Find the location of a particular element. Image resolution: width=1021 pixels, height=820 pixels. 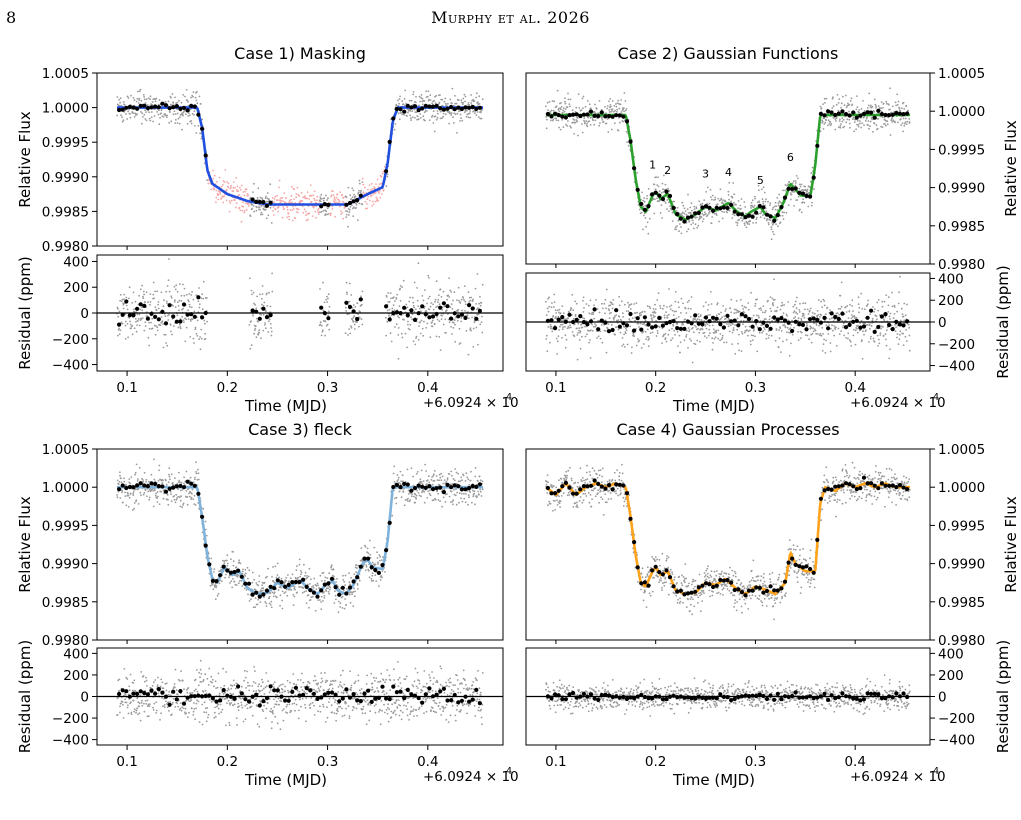

peak-label: 5 is located at coordinates (760, 180).